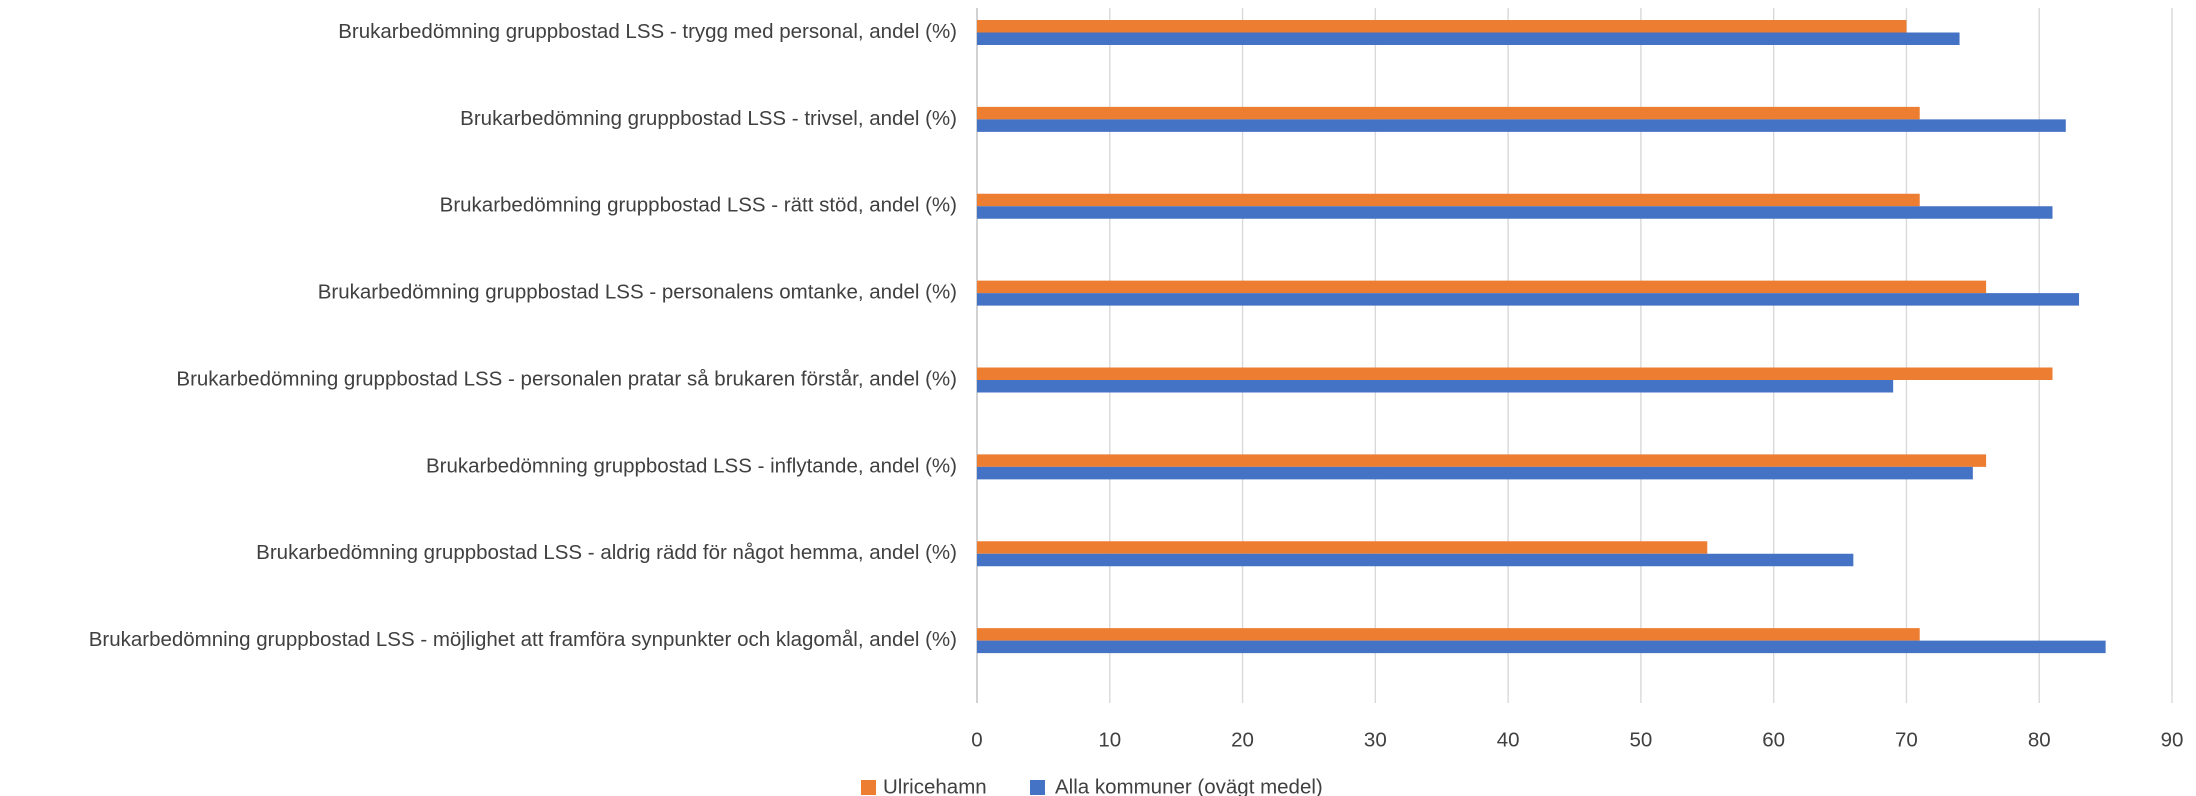  Describe the element at coordinates (2172, 739) in the screenshot. I see `x-tick-label: 90` at that location.